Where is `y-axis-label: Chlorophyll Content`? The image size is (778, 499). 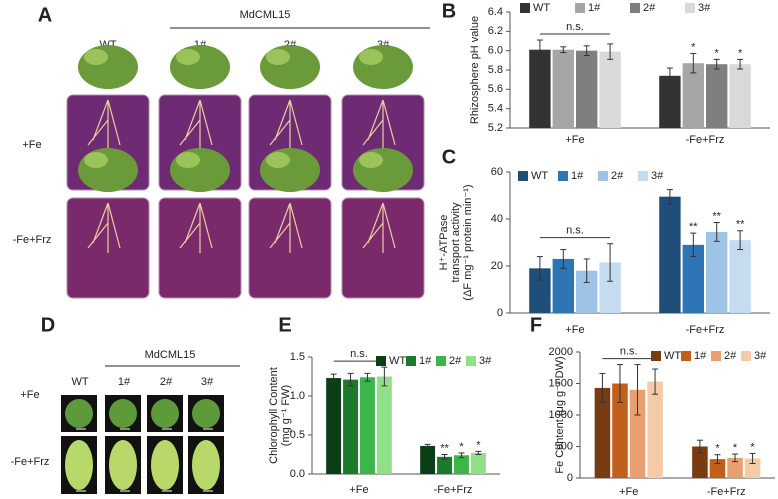 y-axis-label: Chlorophyll Content is located at coordinates (274, 415).